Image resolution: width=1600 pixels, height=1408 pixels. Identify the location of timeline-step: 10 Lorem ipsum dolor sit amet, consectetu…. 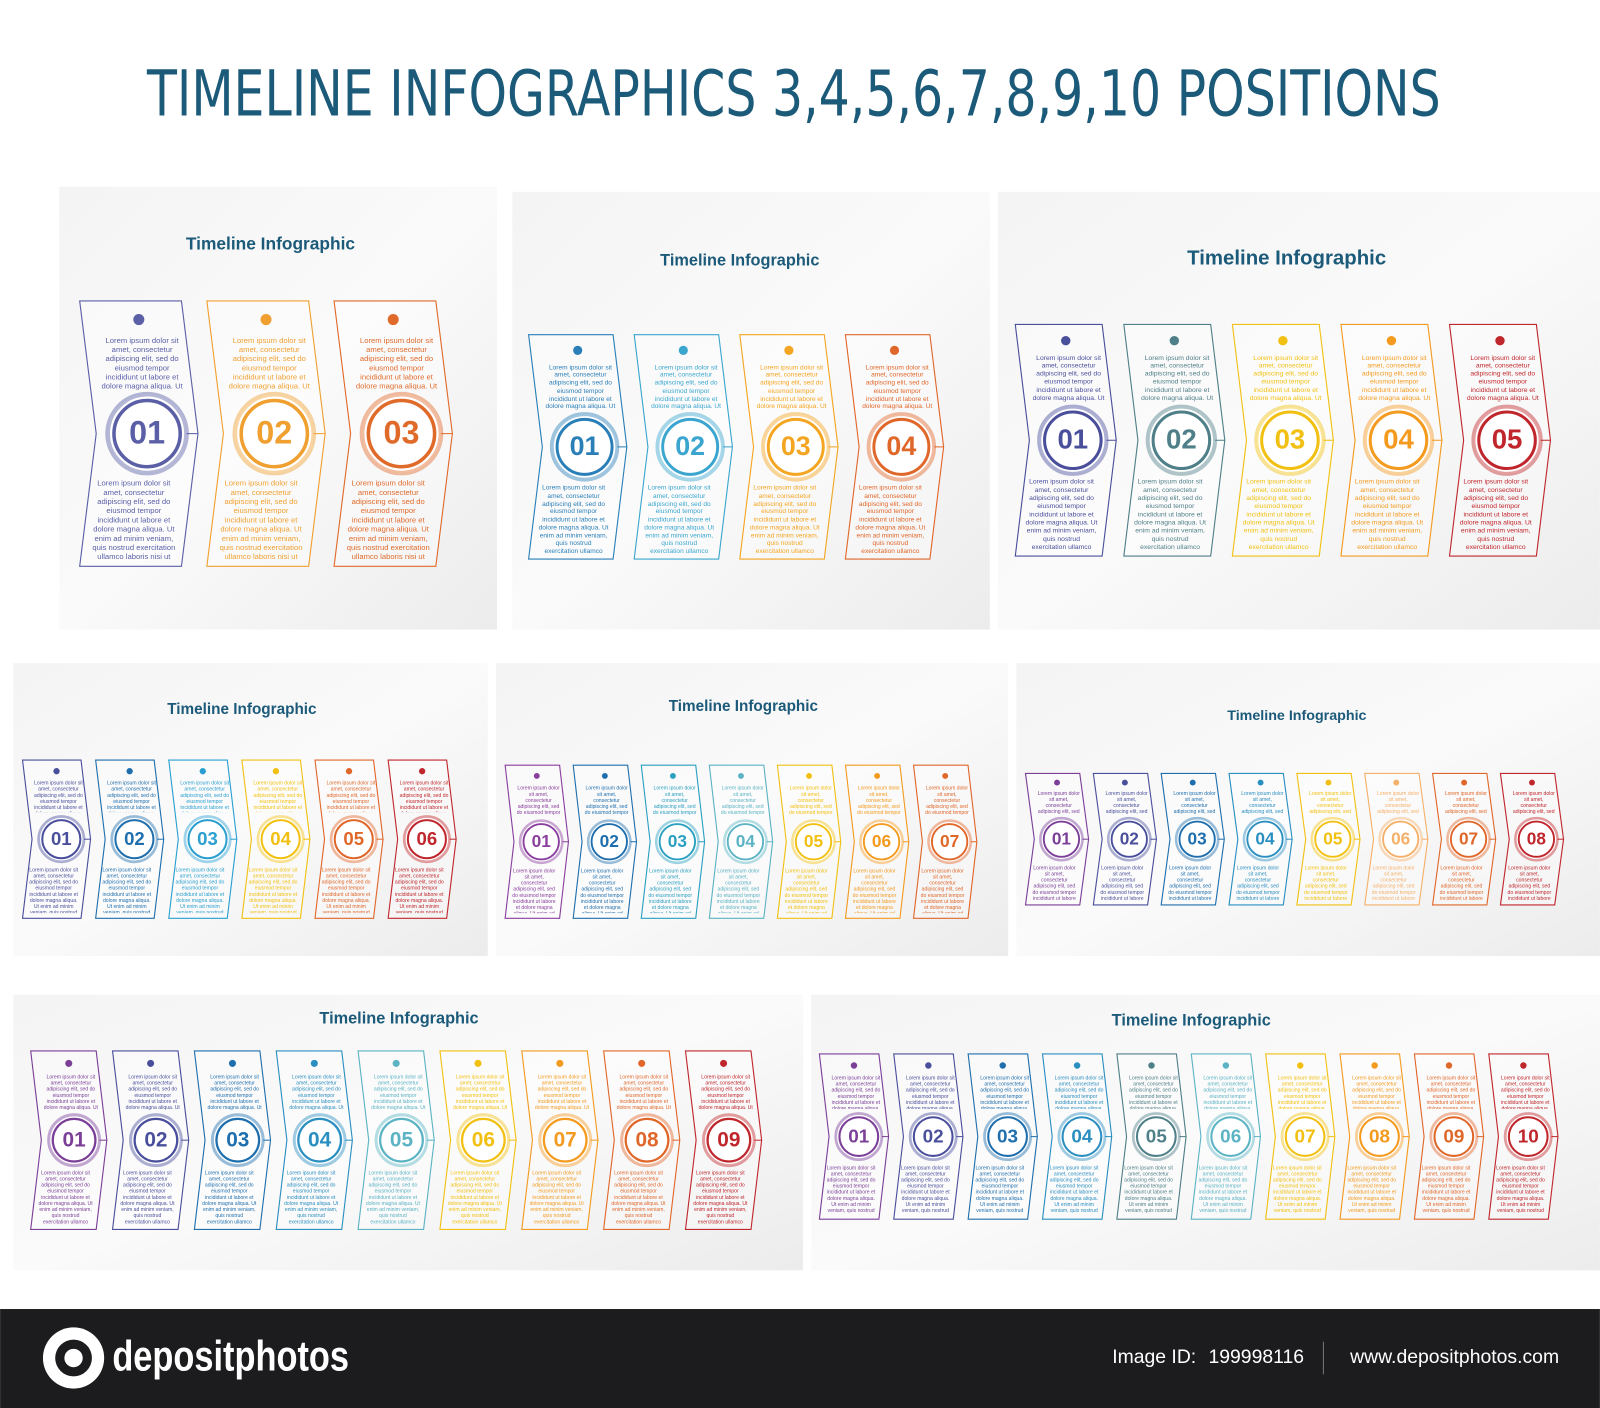
(1523, 1136).